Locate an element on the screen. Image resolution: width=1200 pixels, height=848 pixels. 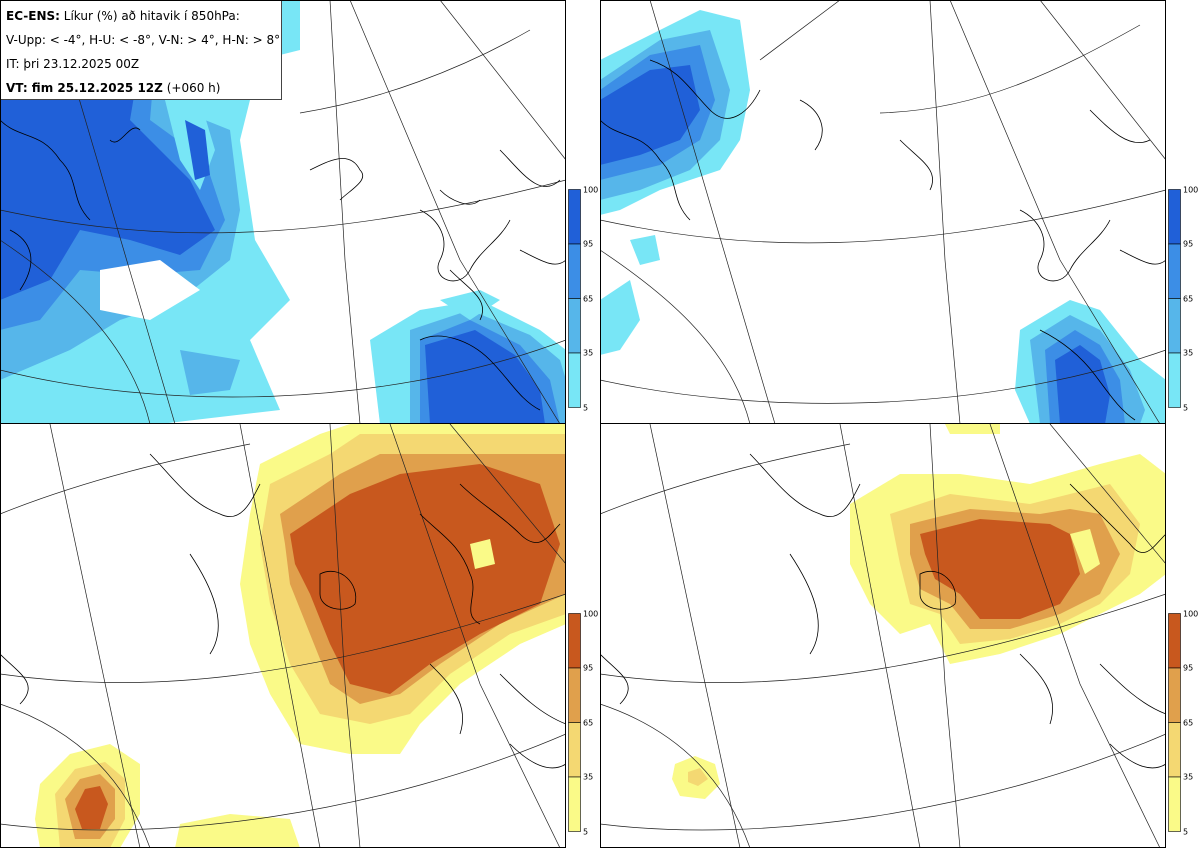
colorbar-warm-2: 100 95 65 35 5 is located at coordinates (585, 722).